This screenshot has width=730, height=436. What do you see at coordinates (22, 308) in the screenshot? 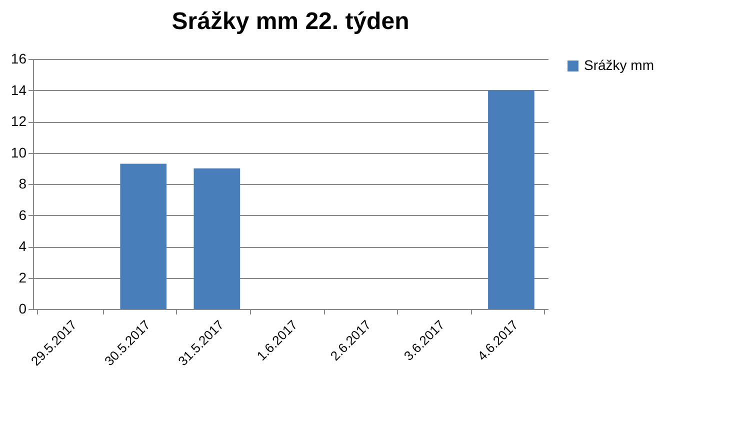
I see `y-tick-label: 0` at bounding box center [22, 308].